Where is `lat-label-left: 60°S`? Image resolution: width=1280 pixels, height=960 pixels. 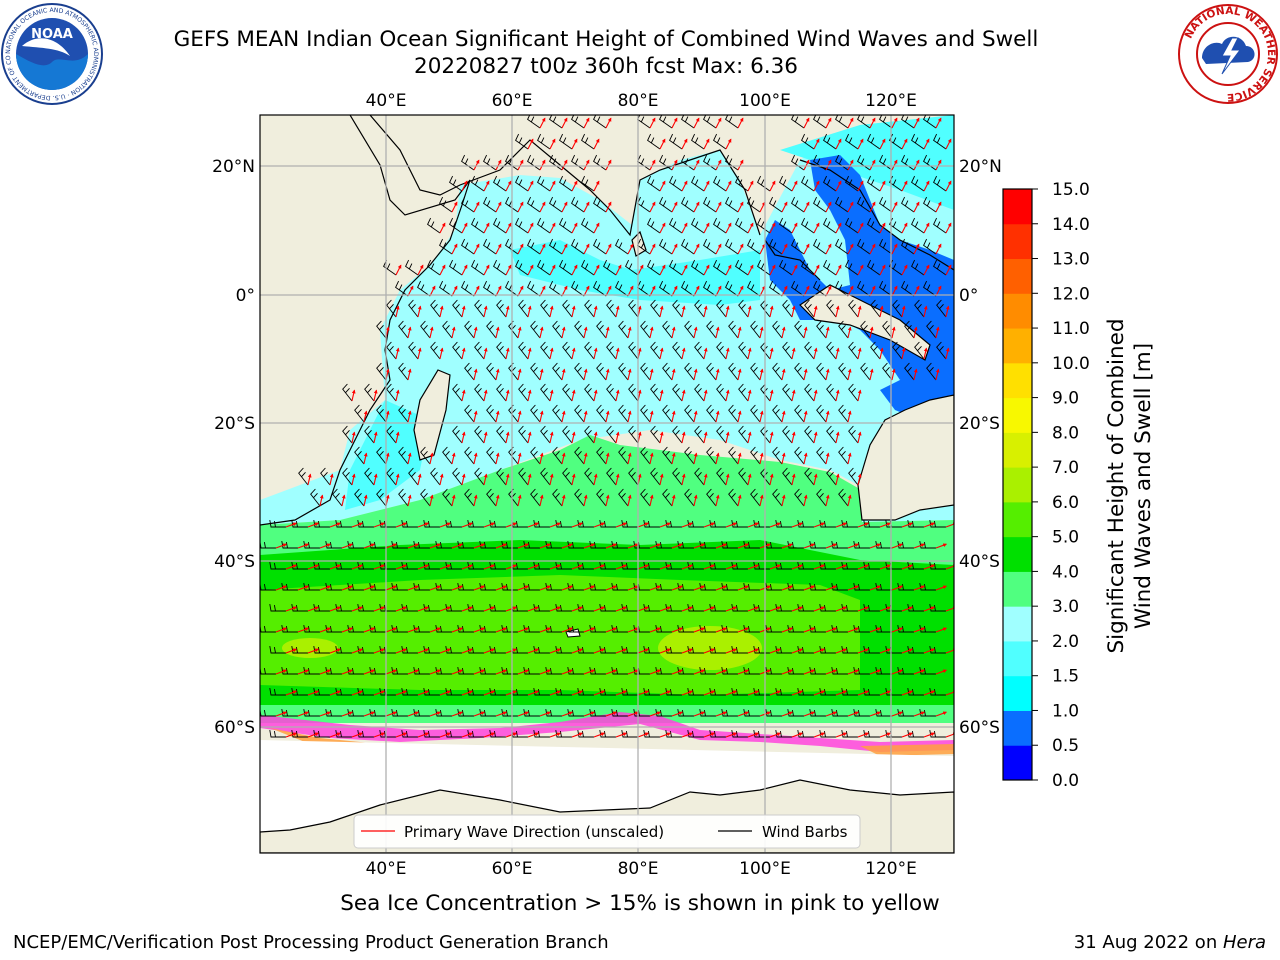
lat-label-left: 60°S is located at coordinates (234, 728).